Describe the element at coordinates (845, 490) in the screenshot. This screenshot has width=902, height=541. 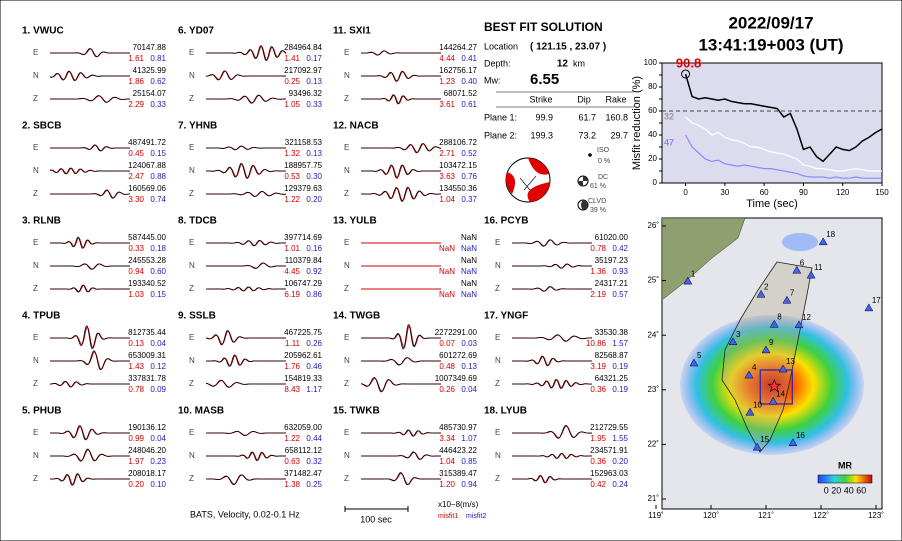
I see `colorbar-labels: 0 20 40 60` at that location.